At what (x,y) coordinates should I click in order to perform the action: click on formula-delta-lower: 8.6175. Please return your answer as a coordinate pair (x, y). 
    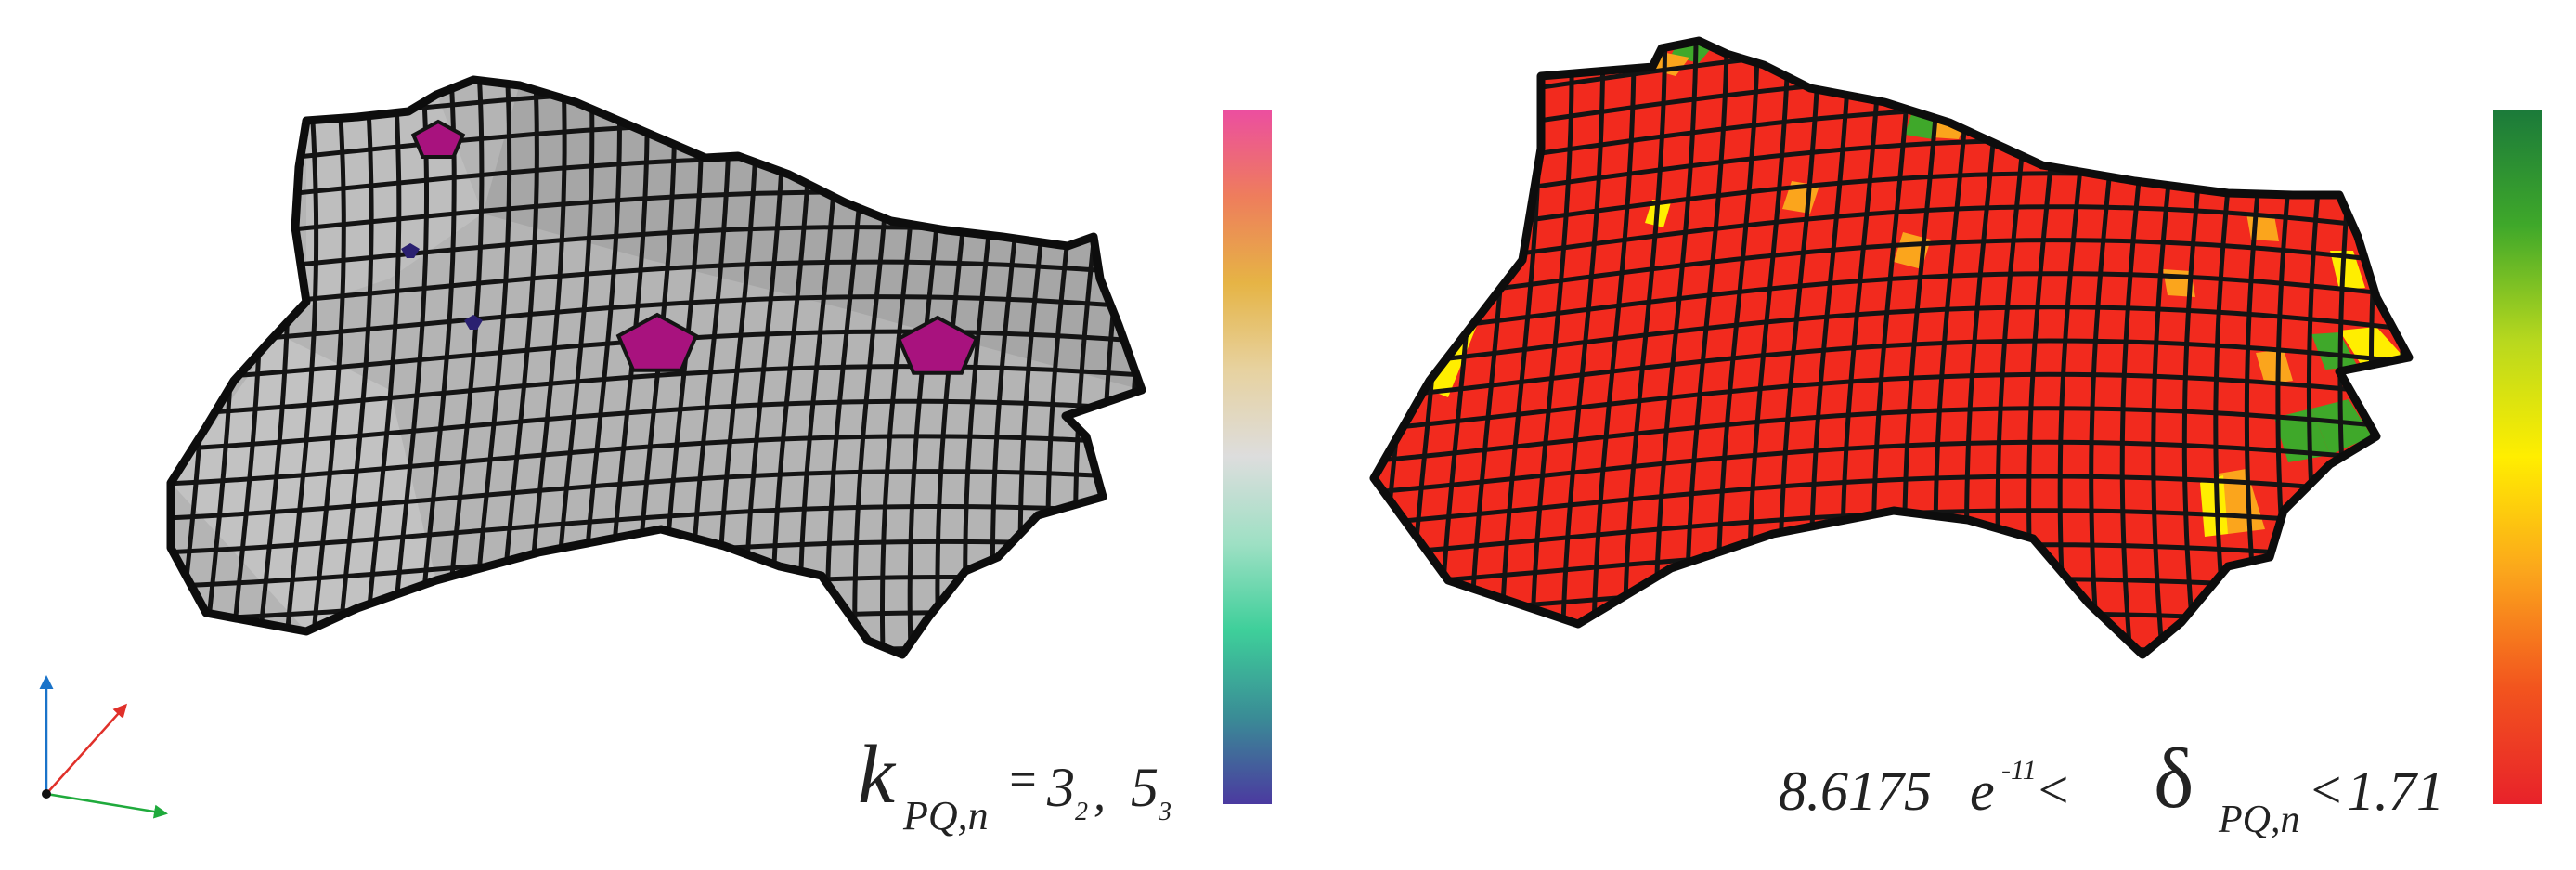
    Looking at the image, I should click on (1855, 791).